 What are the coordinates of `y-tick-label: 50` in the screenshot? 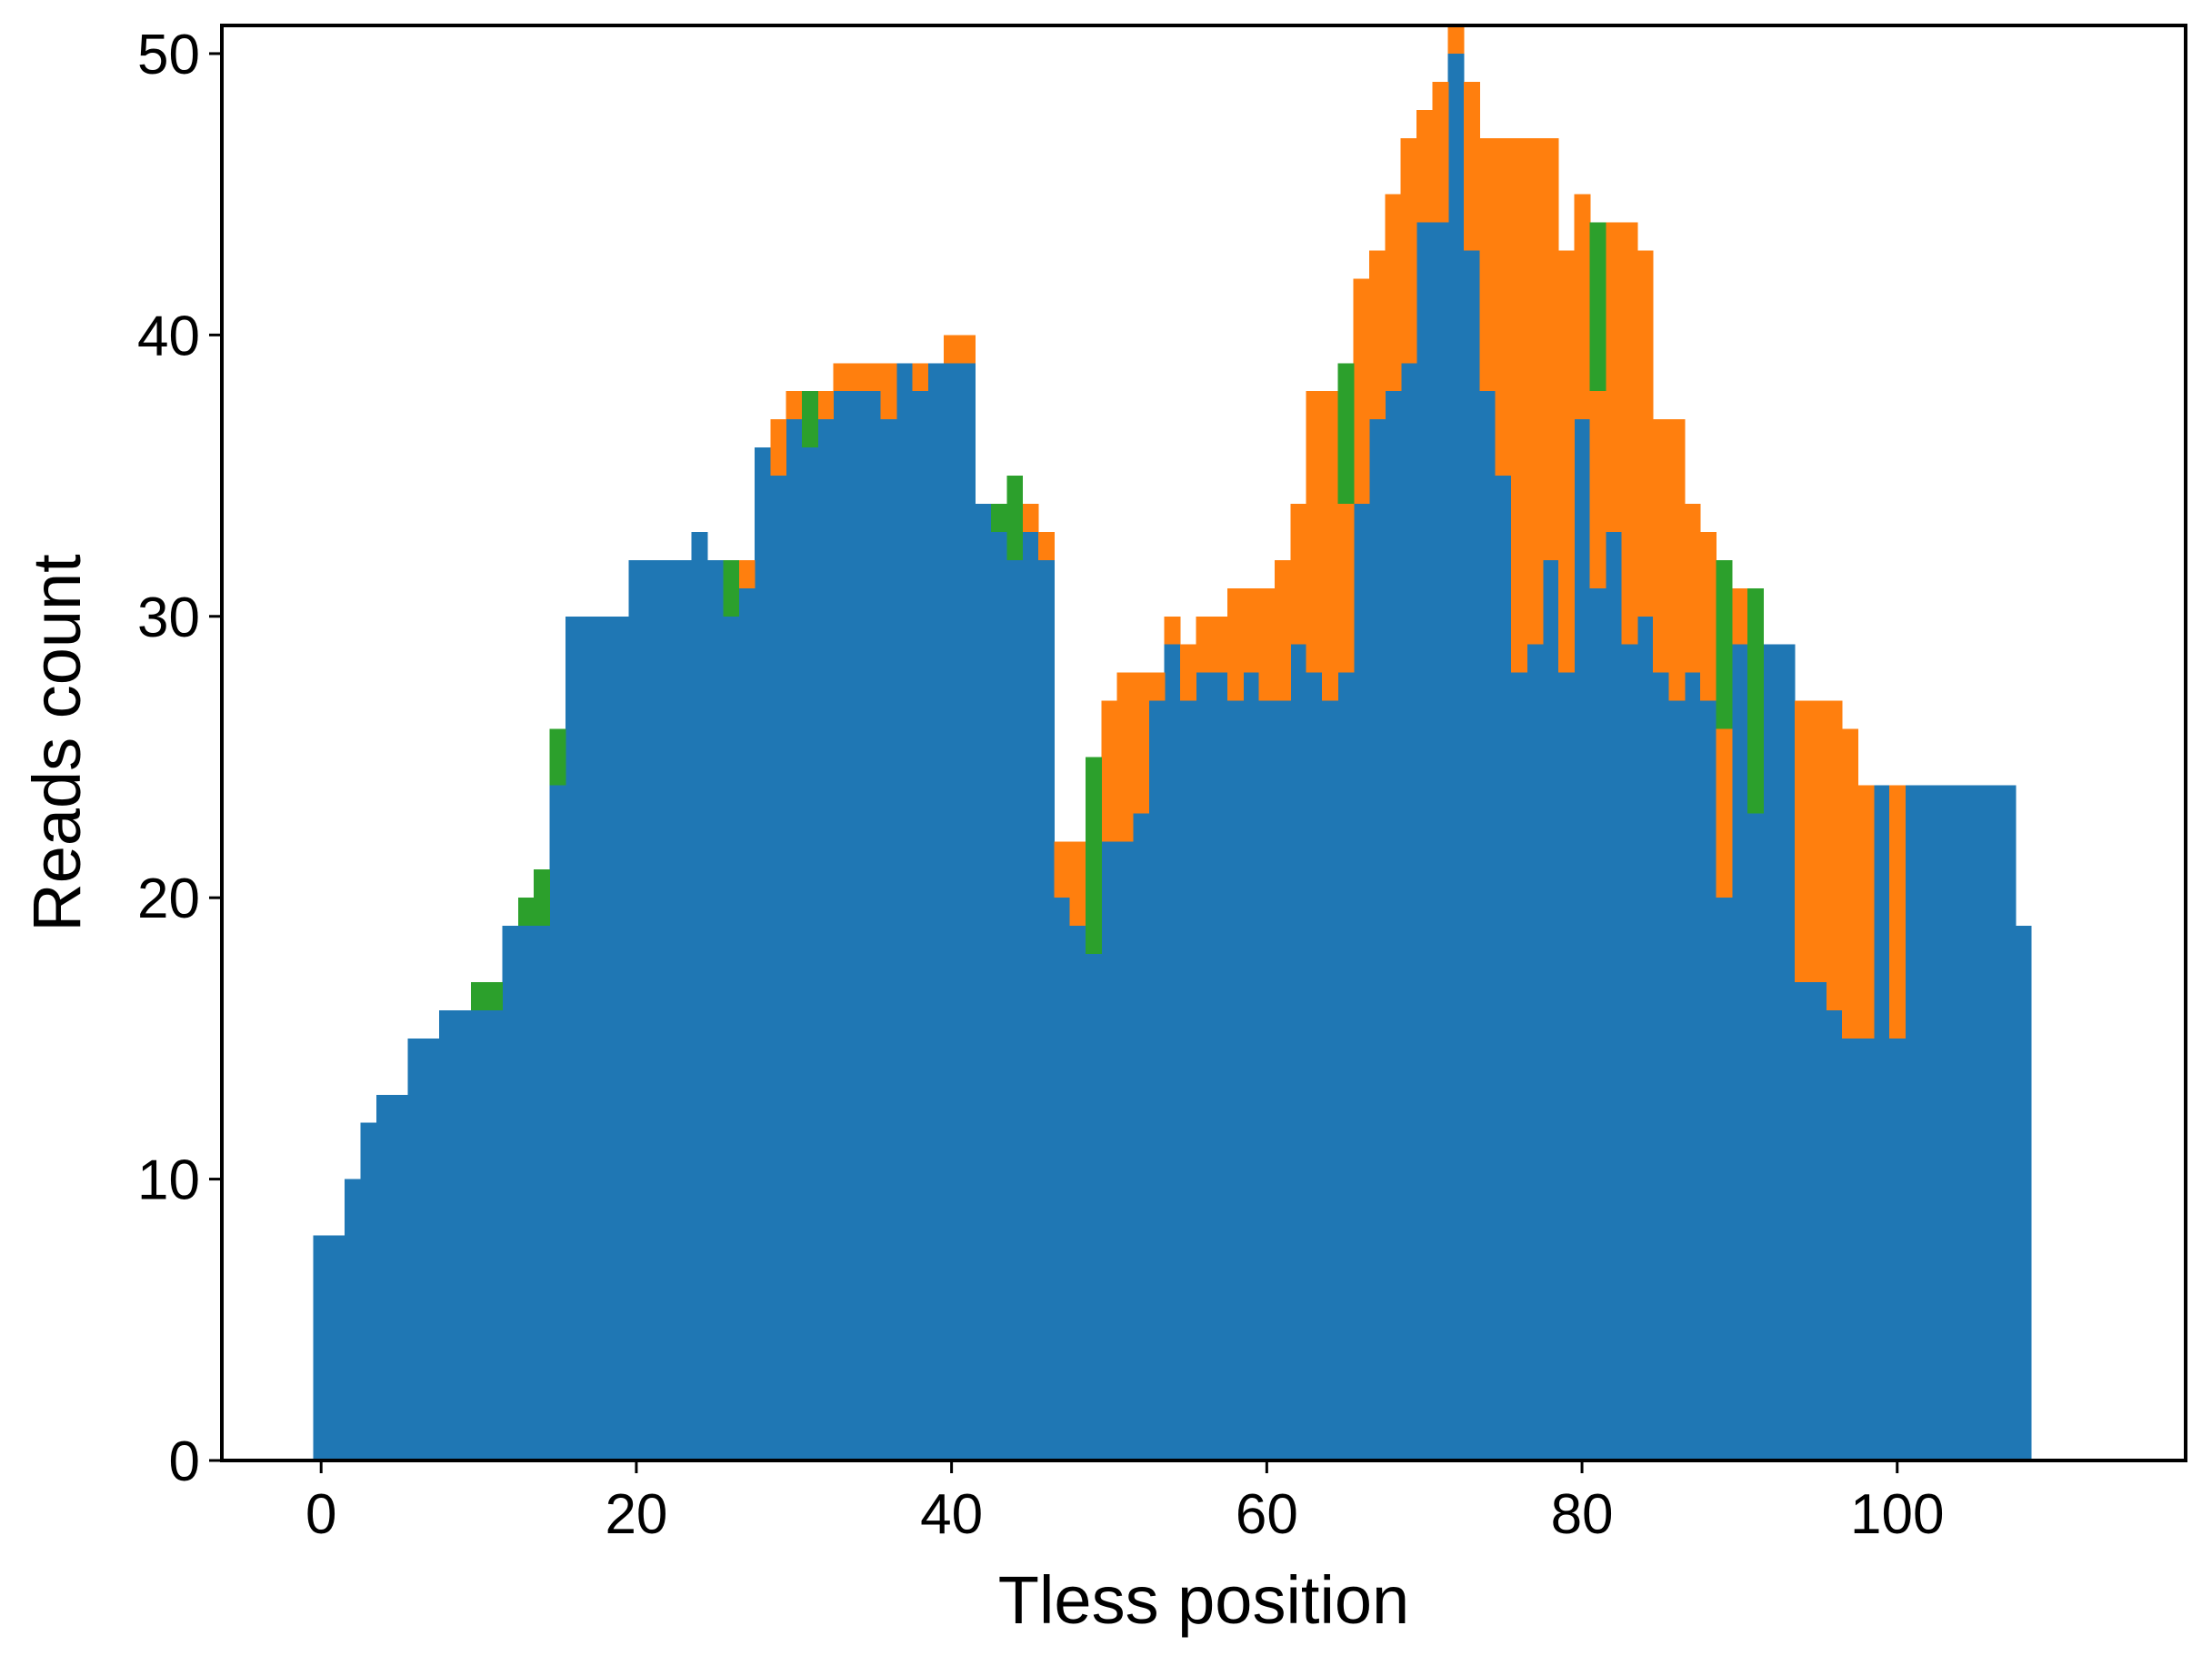 It's located at (168, 55).